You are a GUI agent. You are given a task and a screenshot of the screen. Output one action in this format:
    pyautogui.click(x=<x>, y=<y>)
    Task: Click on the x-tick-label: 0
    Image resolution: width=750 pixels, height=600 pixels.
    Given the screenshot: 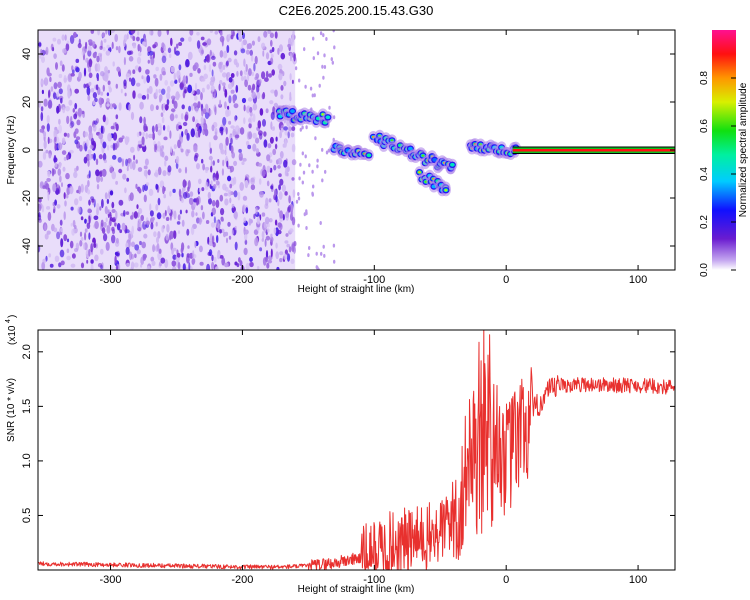 What is the action you would take?
    pyautogui.click(x=506, y=280)
    